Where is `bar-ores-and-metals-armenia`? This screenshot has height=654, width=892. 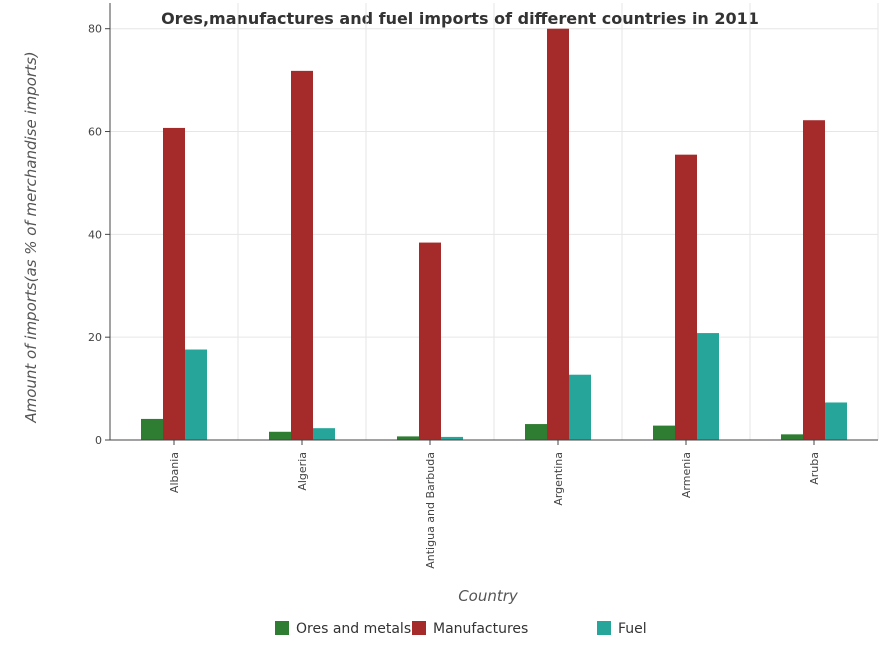 bar-ores-and-metals-armenia is located at coordinates (664, 432).